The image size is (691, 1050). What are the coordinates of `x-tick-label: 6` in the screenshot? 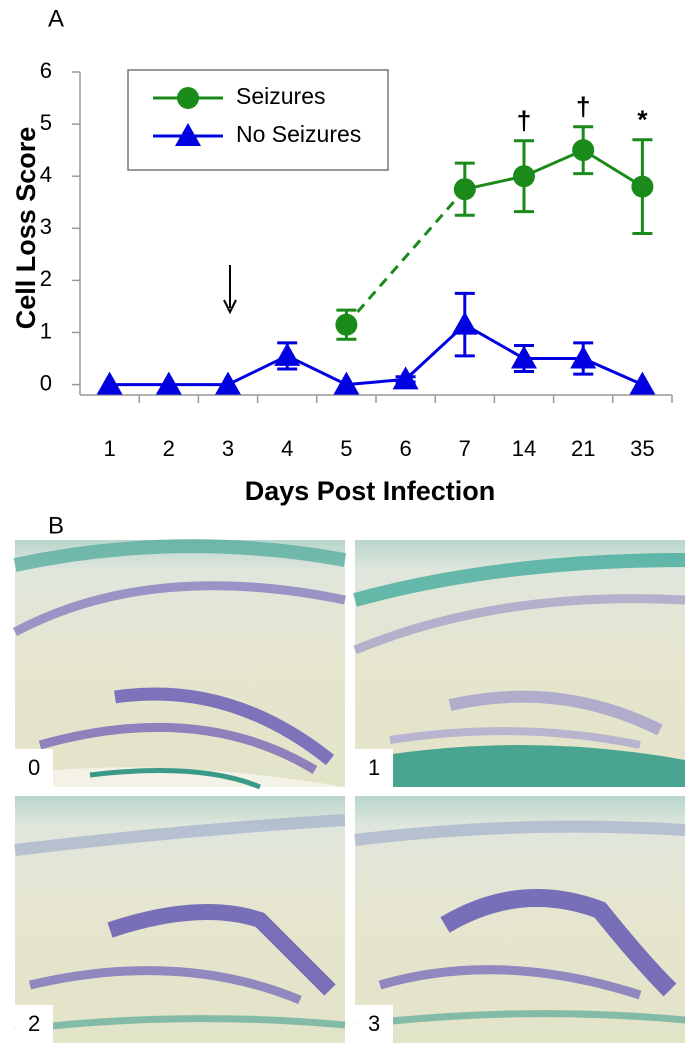 It's located at (405, 448).